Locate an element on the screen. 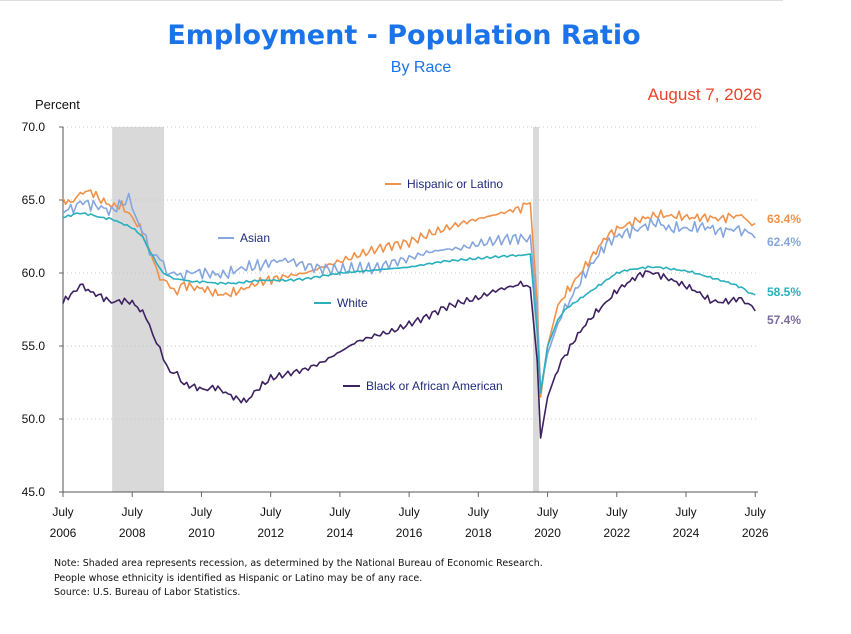 The image size is (851, 634). x-tick-year: 2006 is located at coordinates (63, 533).